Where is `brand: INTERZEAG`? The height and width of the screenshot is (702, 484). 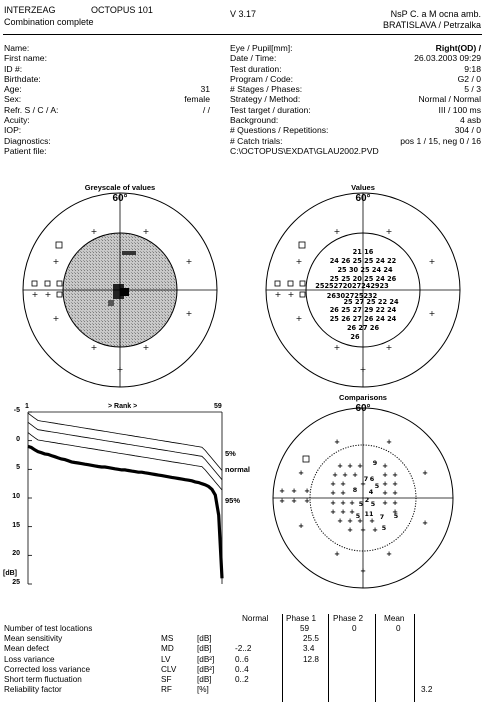
brand: INTERZEAG is located at coordinates (30, 10).